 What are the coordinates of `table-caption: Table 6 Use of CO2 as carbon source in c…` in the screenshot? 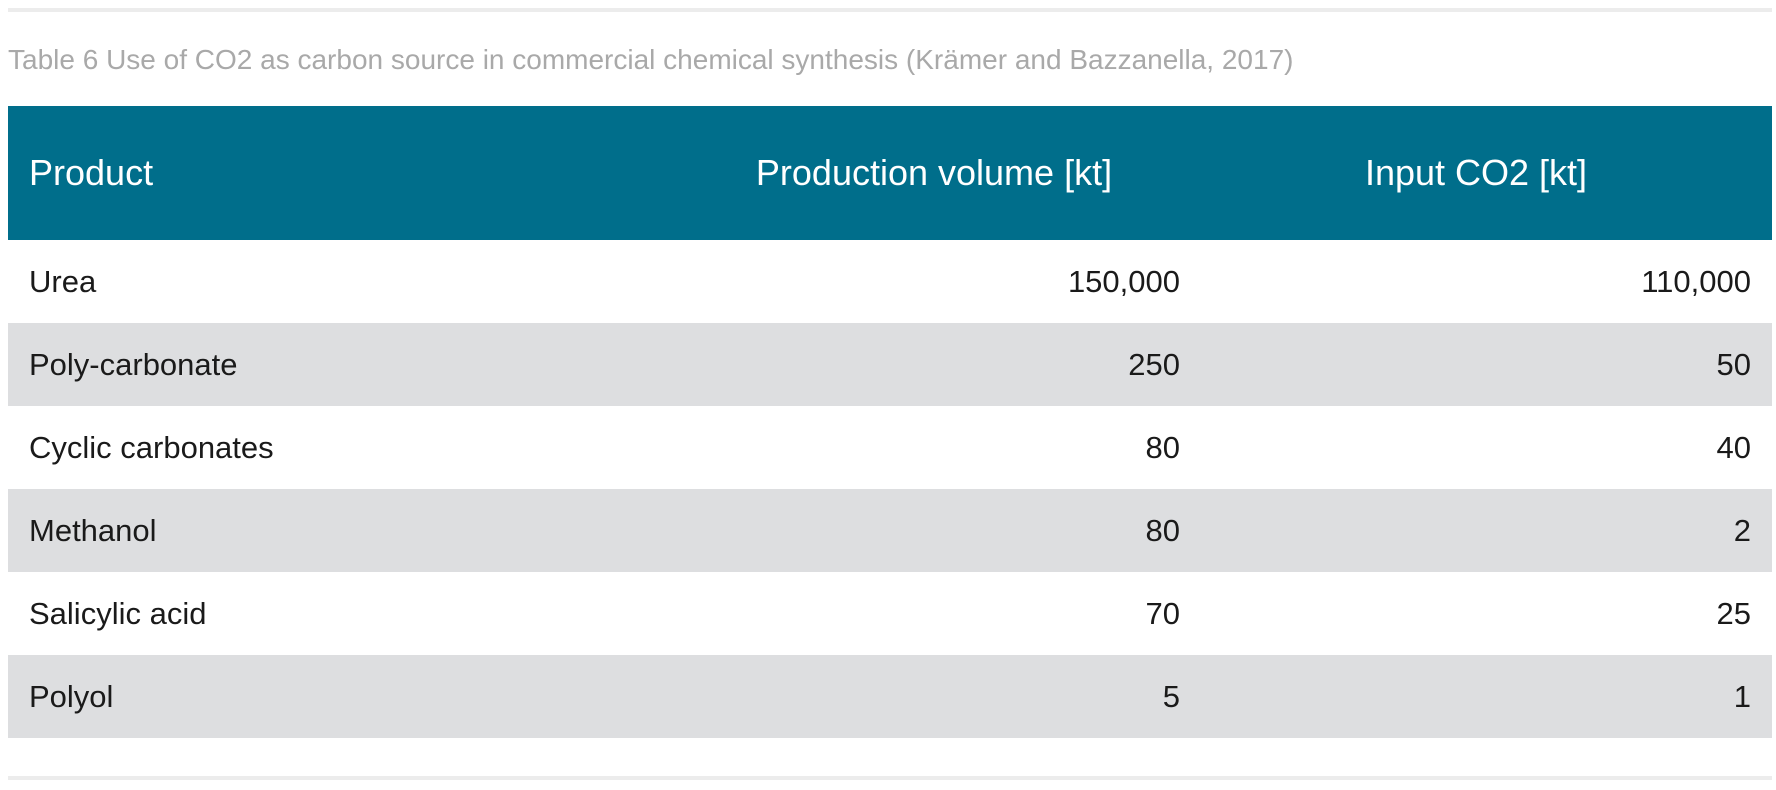 It's located at (651, 59).